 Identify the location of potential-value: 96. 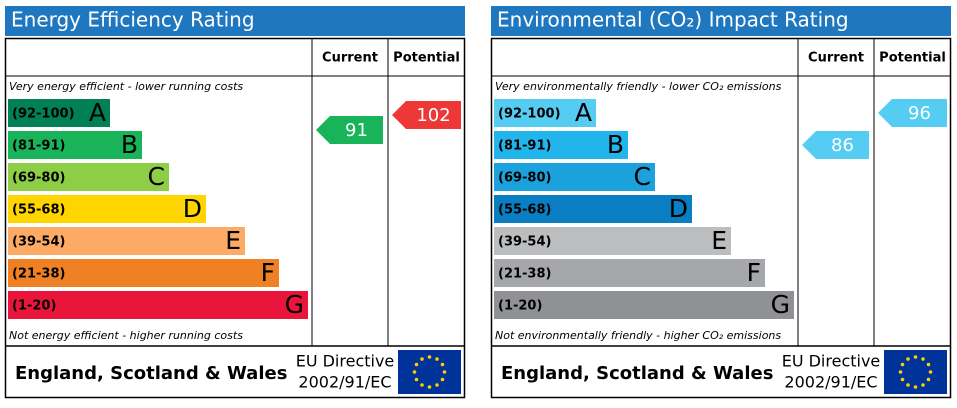
(919, 113).